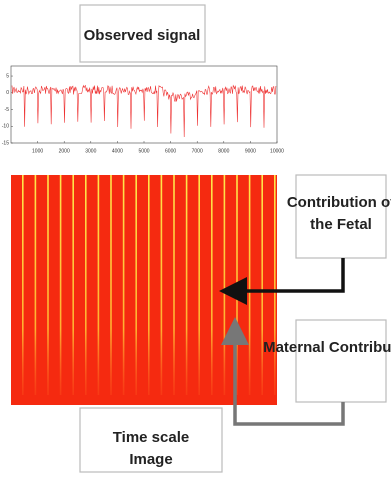  Describe the element at coordinates (7, 93) in the screenshot. I see `y-tick-label: 0` at that location.